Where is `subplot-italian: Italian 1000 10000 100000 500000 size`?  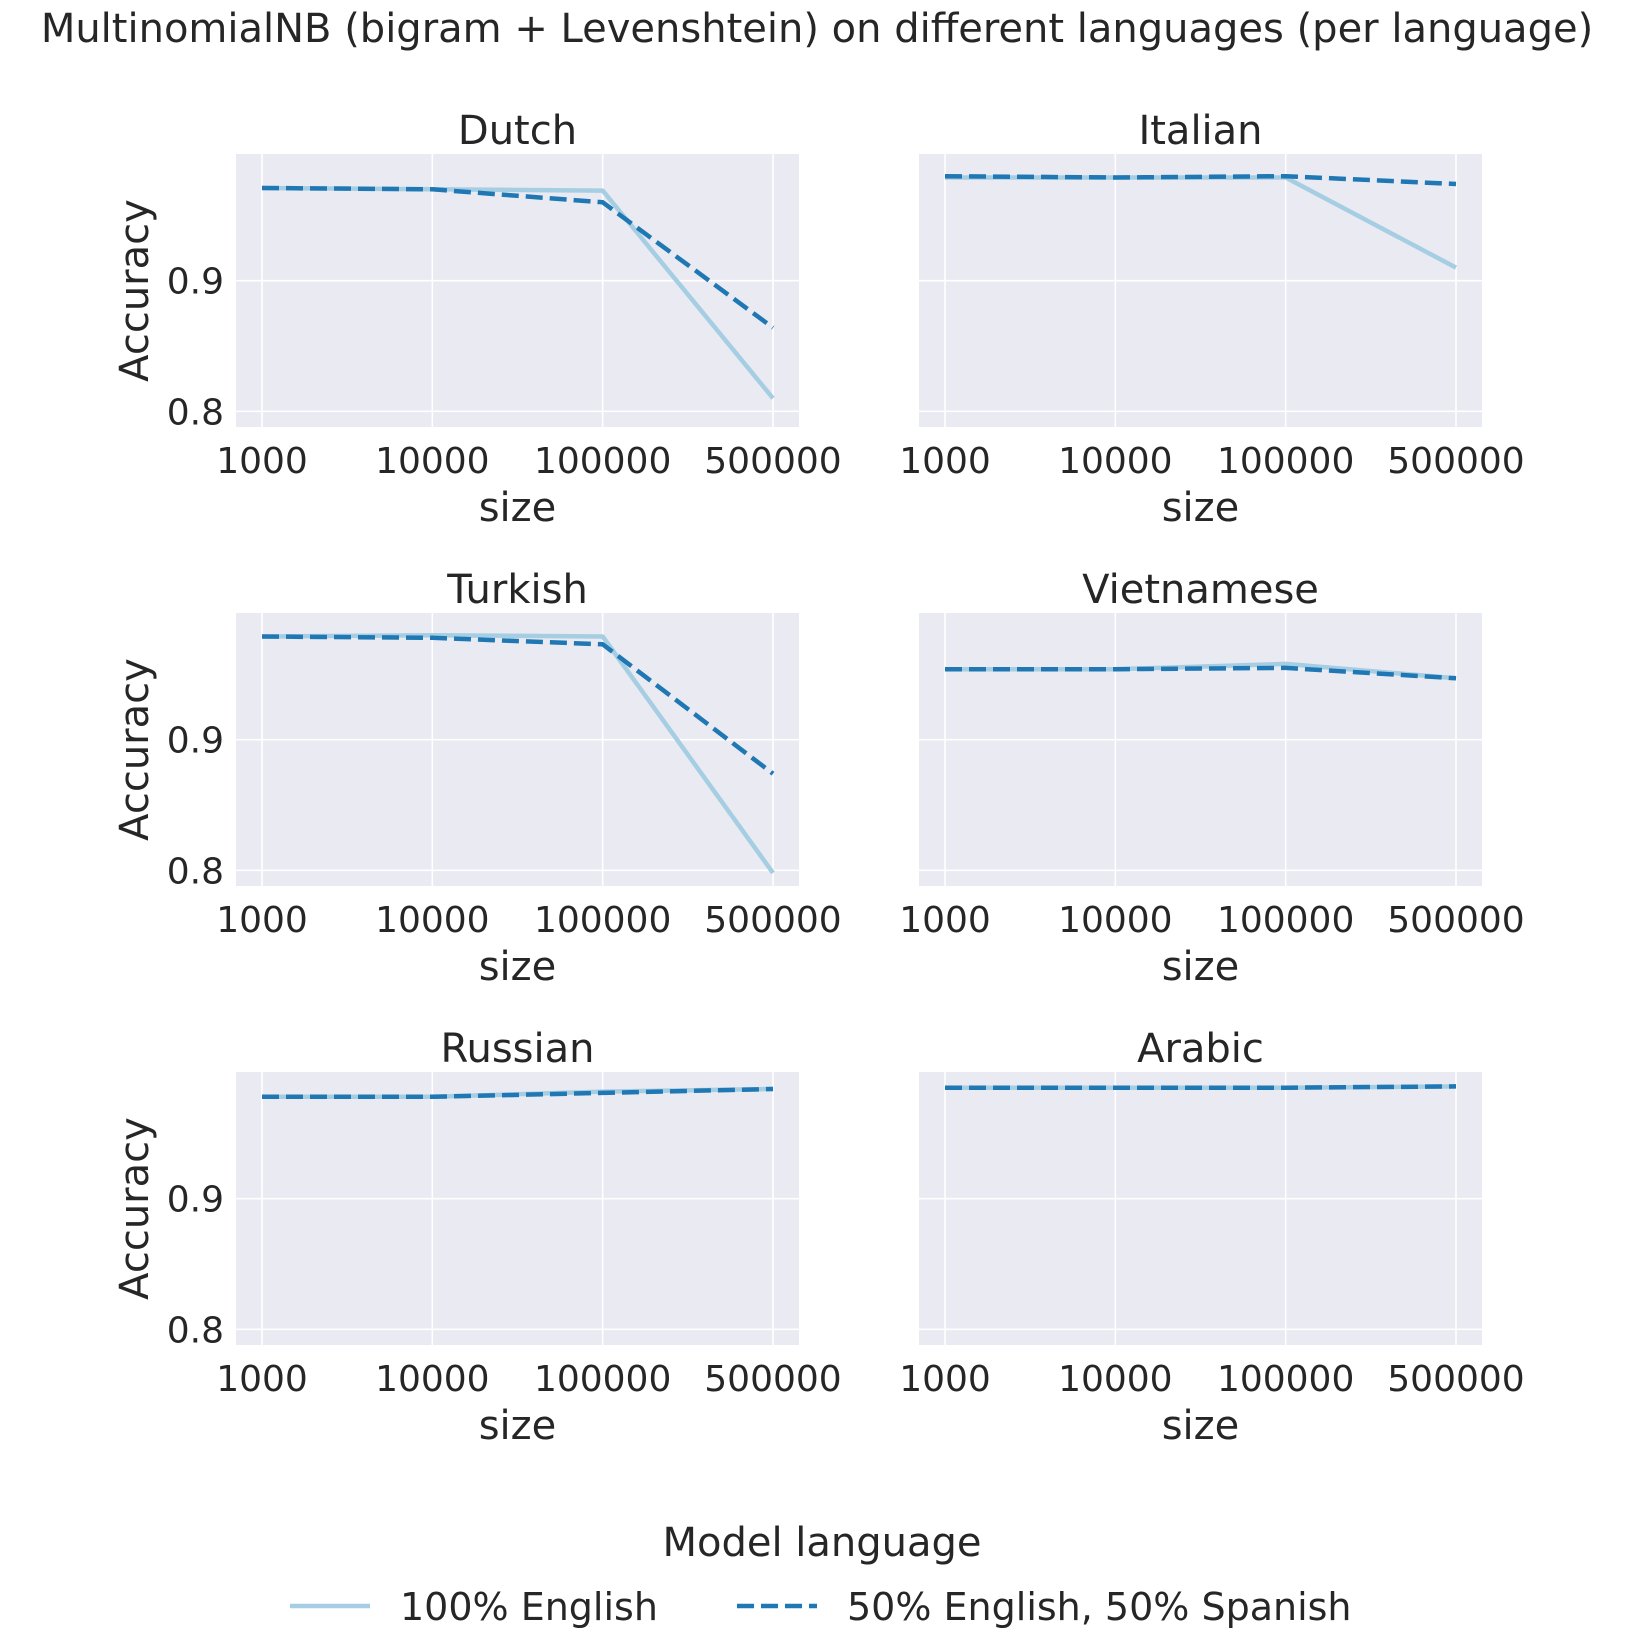 subplot-italian: Italian 1000 10000 100000 500000 size is located at coordinates (1212, 319).